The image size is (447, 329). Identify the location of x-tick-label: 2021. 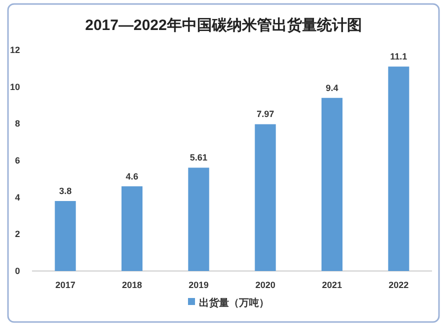
(332, 285).